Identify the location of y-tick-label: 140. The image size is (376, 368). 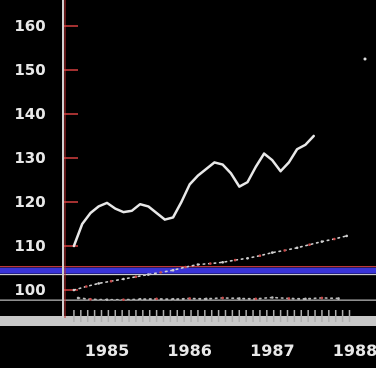
(29, 114).